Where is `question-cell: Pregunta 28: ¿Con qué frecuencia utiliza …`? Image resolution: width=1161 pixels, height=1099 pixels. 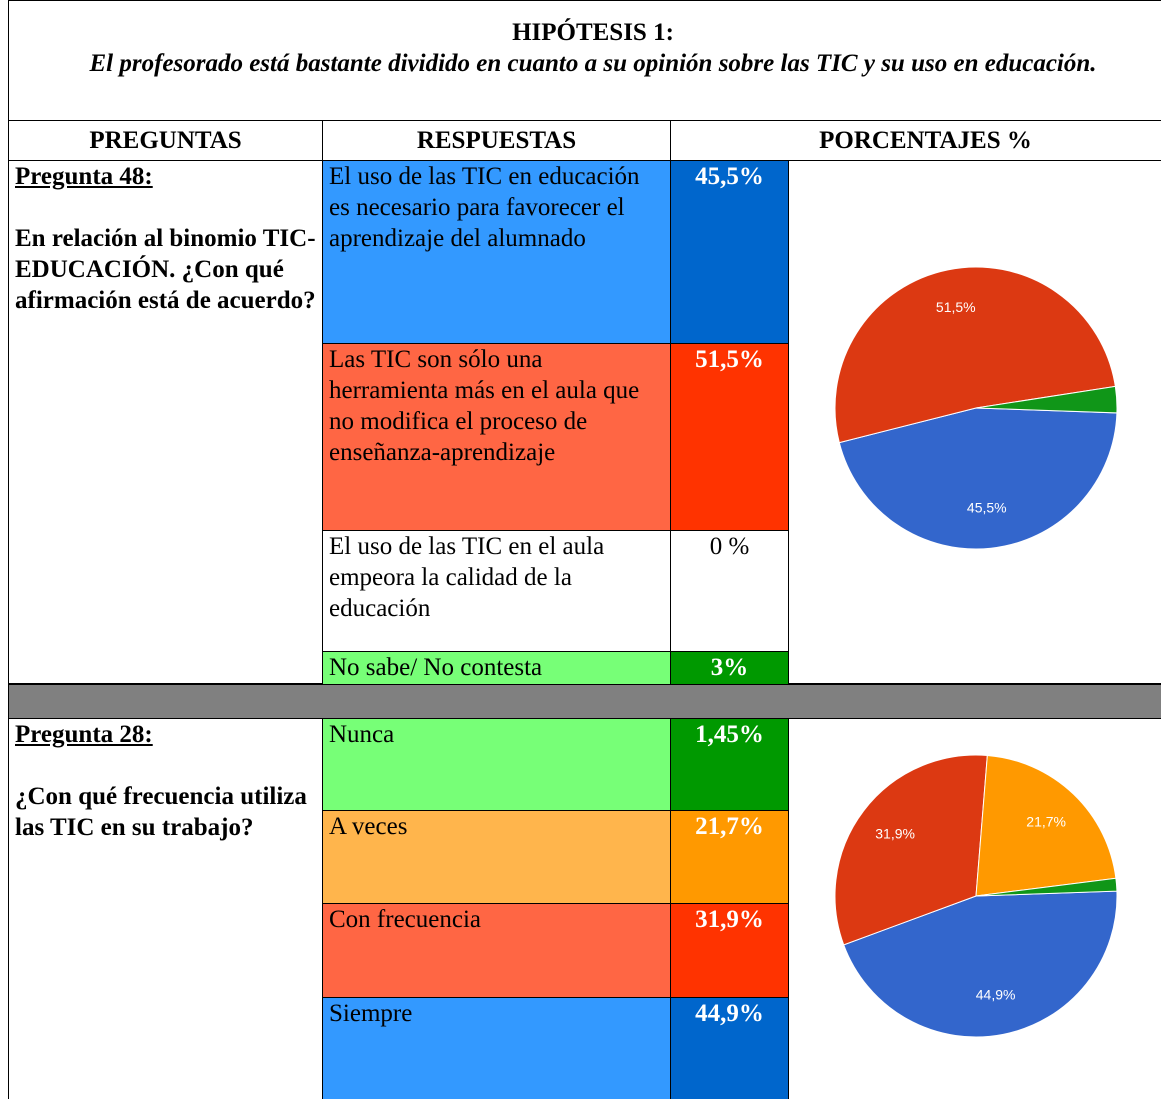
question-cell: Pregunta 28: ¿Con qué frecuencia utiliza … is located at coordinates (165, 908).